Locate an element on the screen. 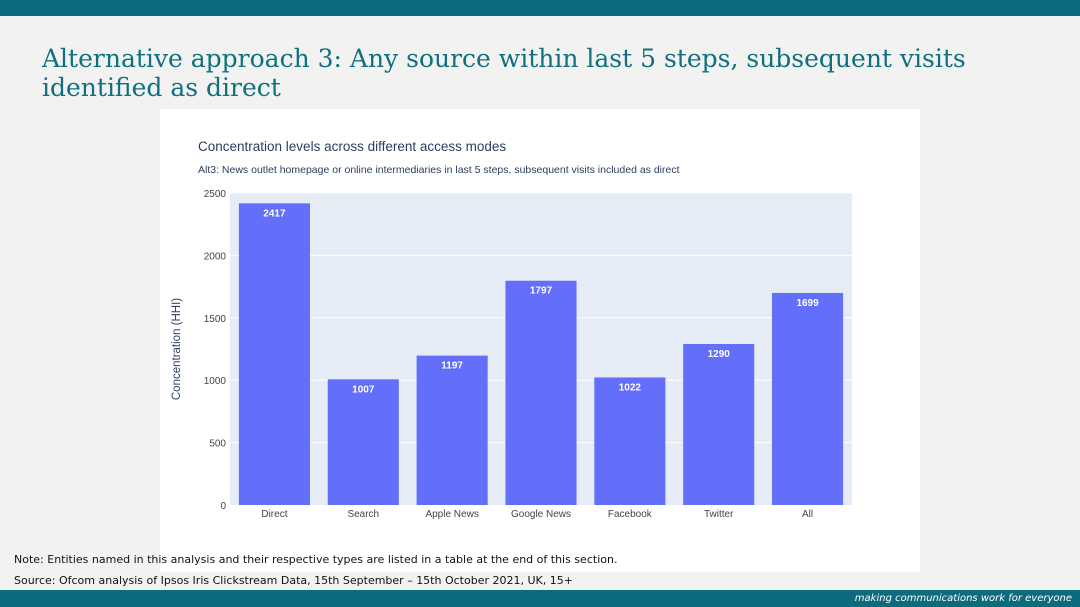  x-tick-label: Apple News is located at coordinates (451, 514).